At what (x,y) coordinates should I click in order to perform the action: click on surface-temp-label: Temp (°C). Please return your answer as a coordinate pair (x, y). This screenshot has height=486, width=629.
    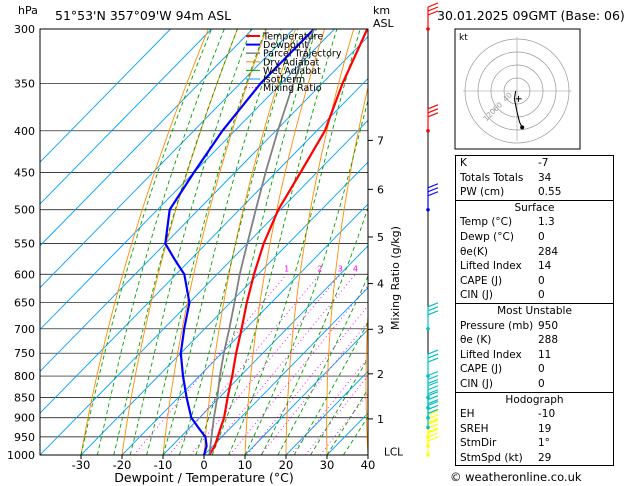
    Looking at the image, I should click on (486, 222).